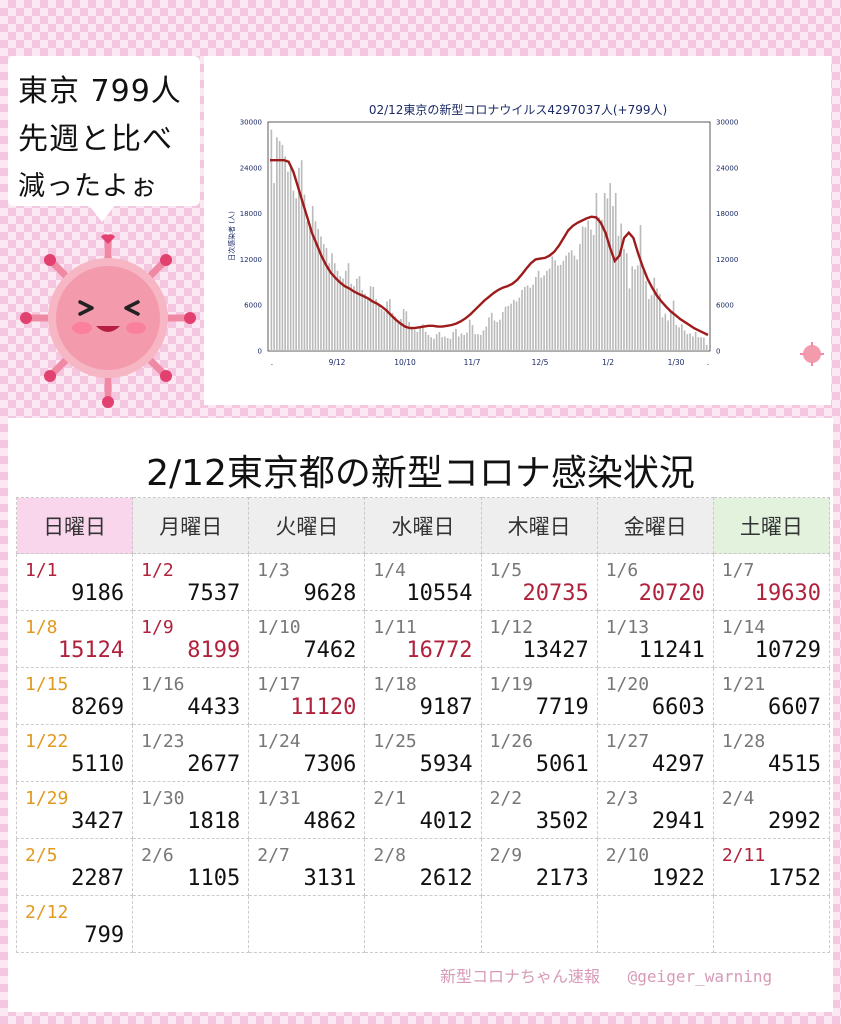  Describe the element at coordinates (95, 139) in the screenshot. I see `speech-line-2: 先週と比べ` at that location.